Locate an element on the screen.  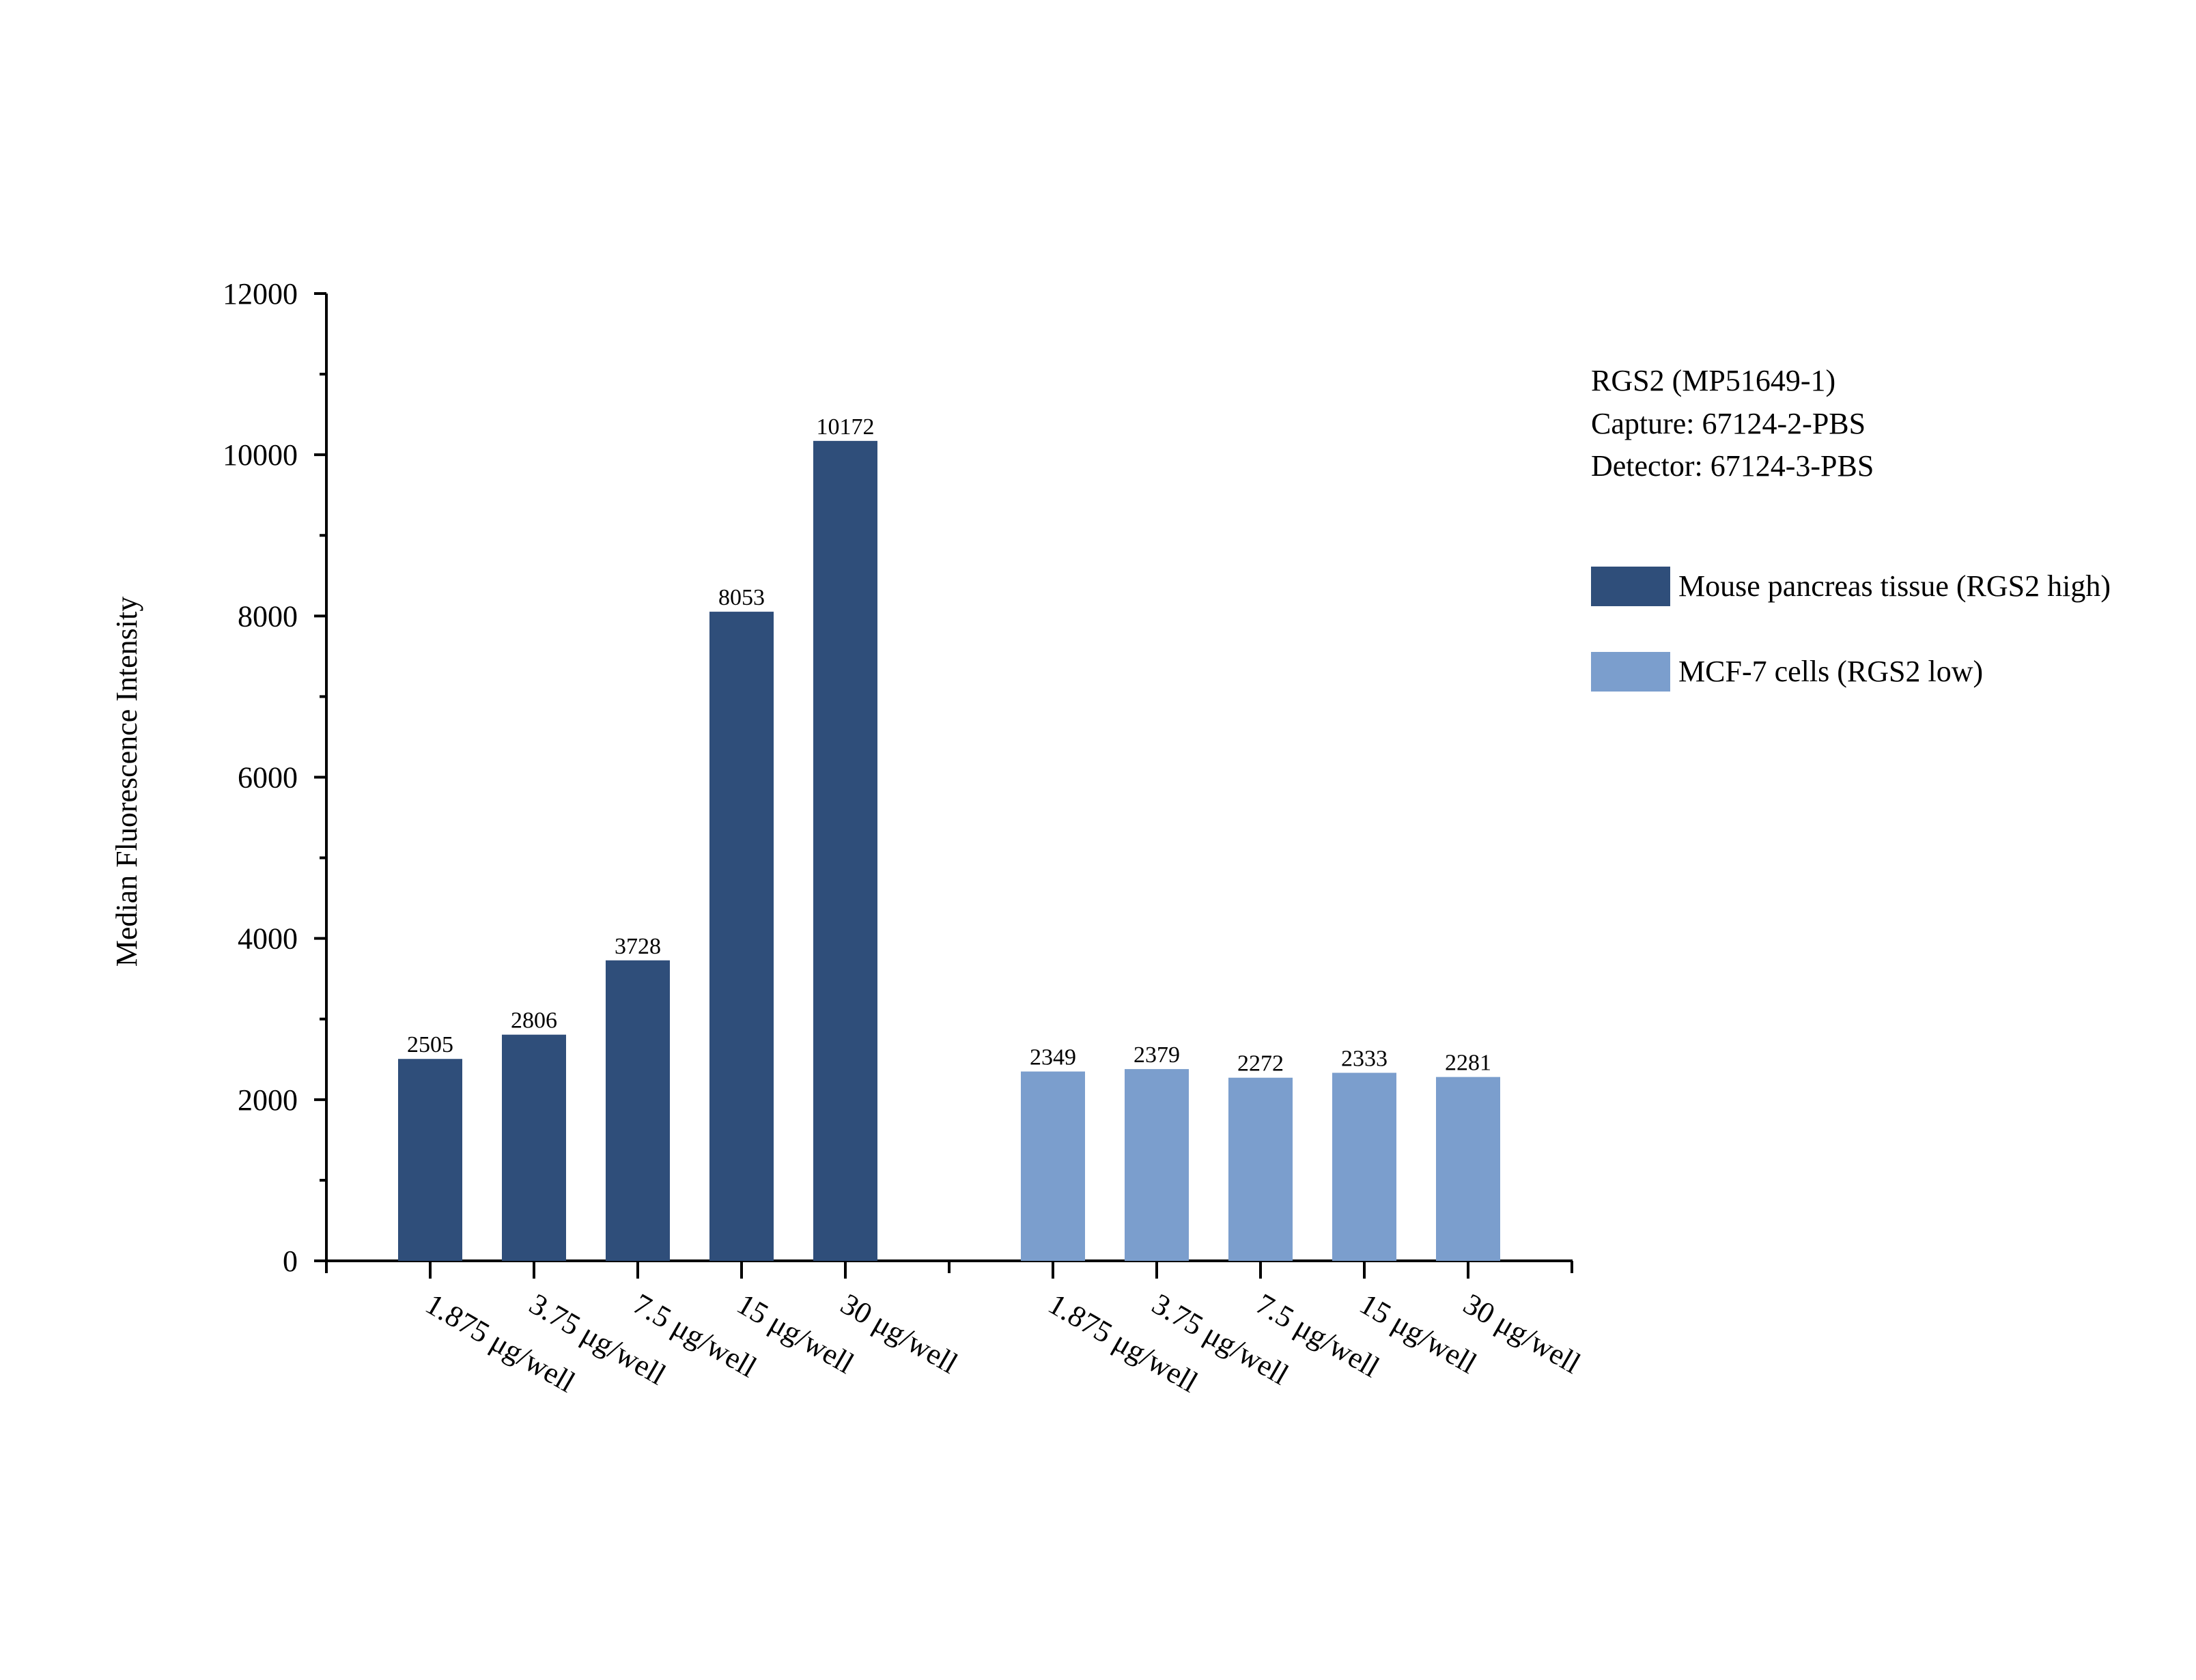
legend-item: Mouse pancreas tissue (RGS2 high) is located at coordinates (1851, 586).